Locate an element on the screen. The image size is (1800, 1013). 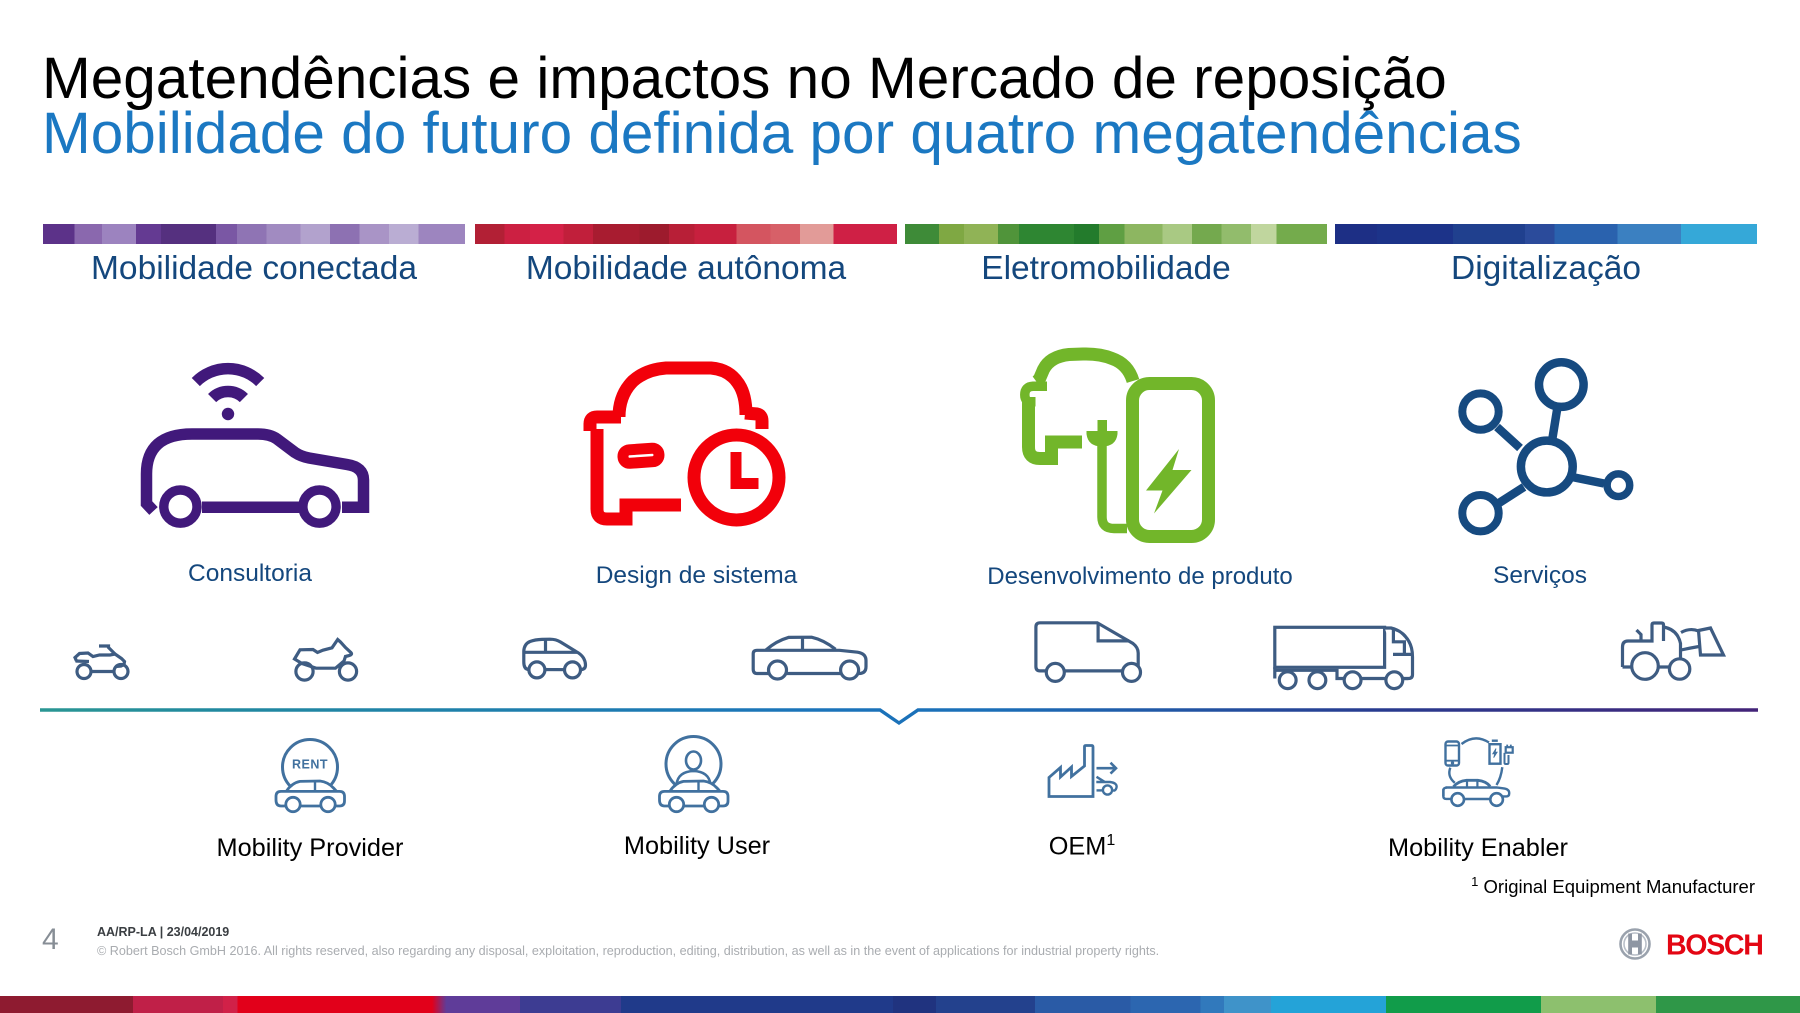
svg-text: RENT is located at coordinates (310, 765).